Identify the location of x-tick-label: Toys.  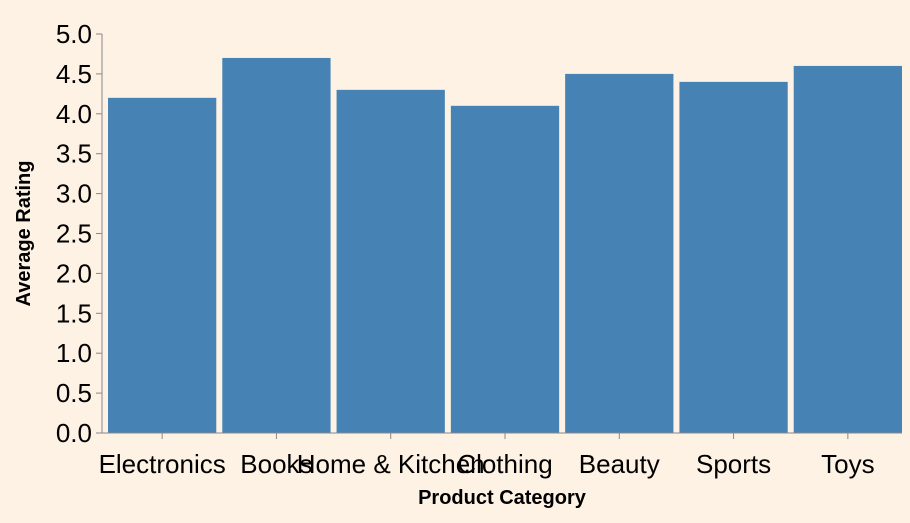
(847, 464).